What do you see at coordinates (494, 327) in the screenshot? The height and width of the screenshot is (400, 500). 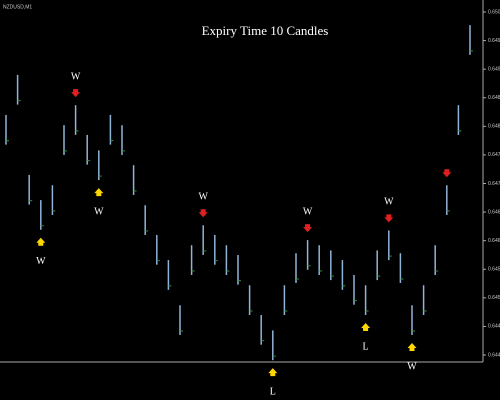 I see `y-tick-label: 0.6445` at bounding box center [494, 327].